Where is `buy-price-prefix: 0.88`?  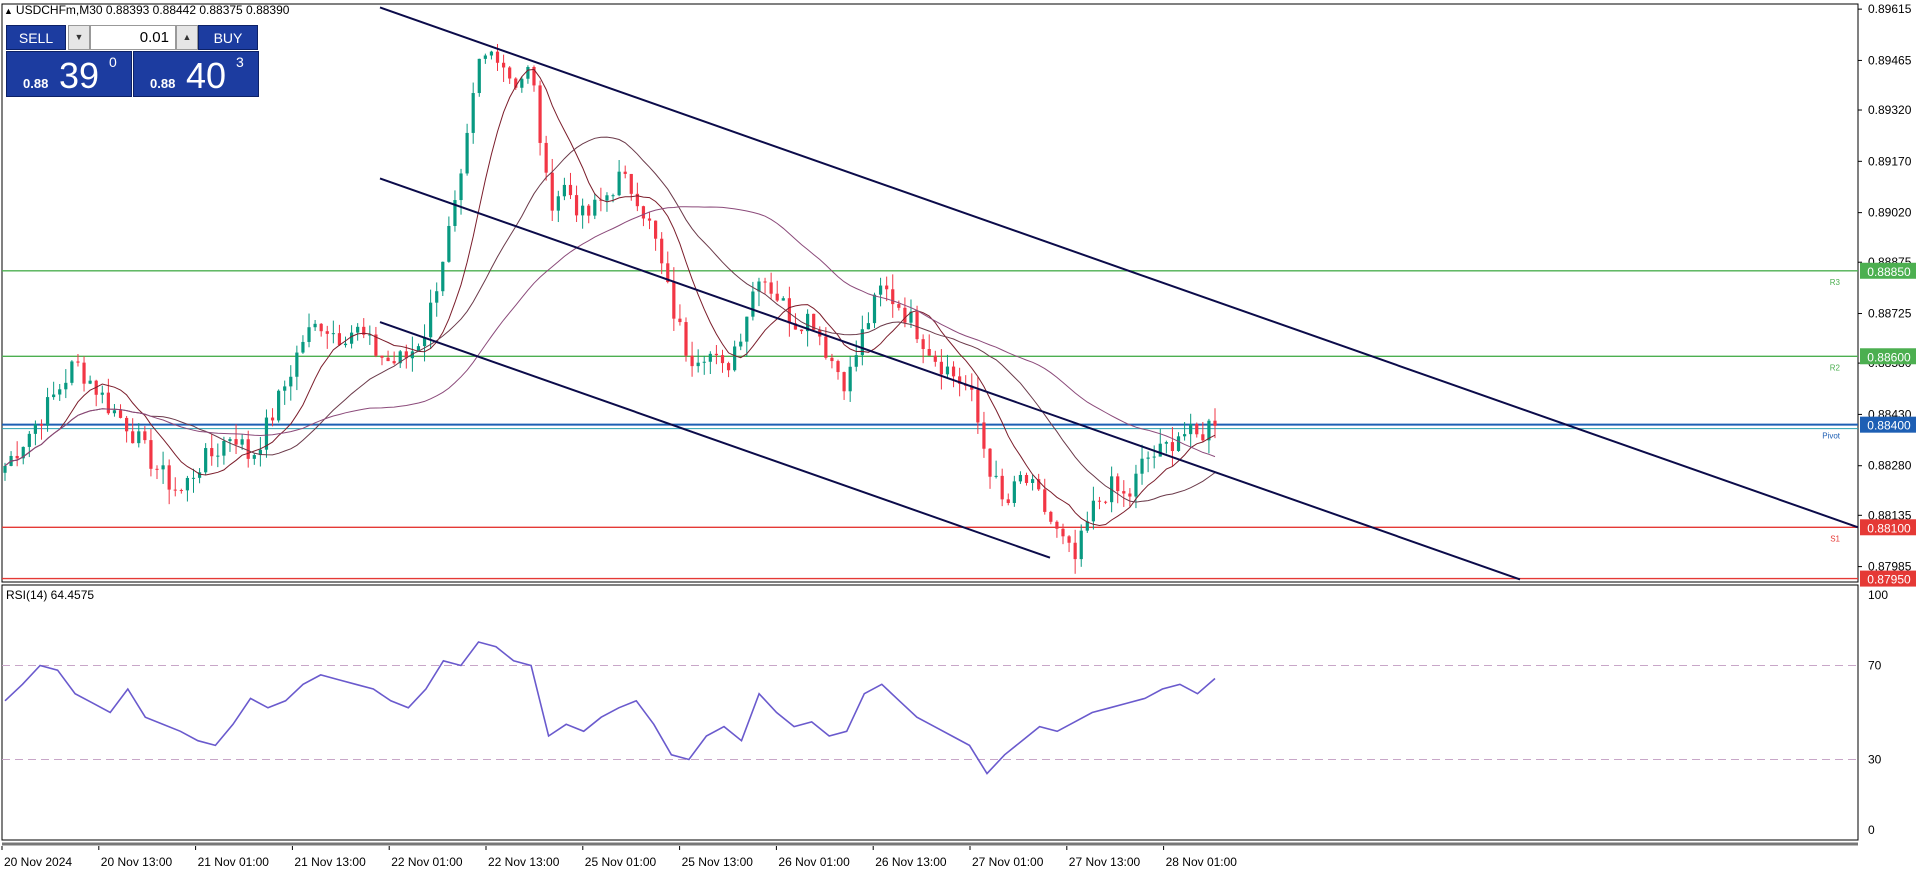 buy-price-prefix: 0.88 is located at coordinates (163, 83).